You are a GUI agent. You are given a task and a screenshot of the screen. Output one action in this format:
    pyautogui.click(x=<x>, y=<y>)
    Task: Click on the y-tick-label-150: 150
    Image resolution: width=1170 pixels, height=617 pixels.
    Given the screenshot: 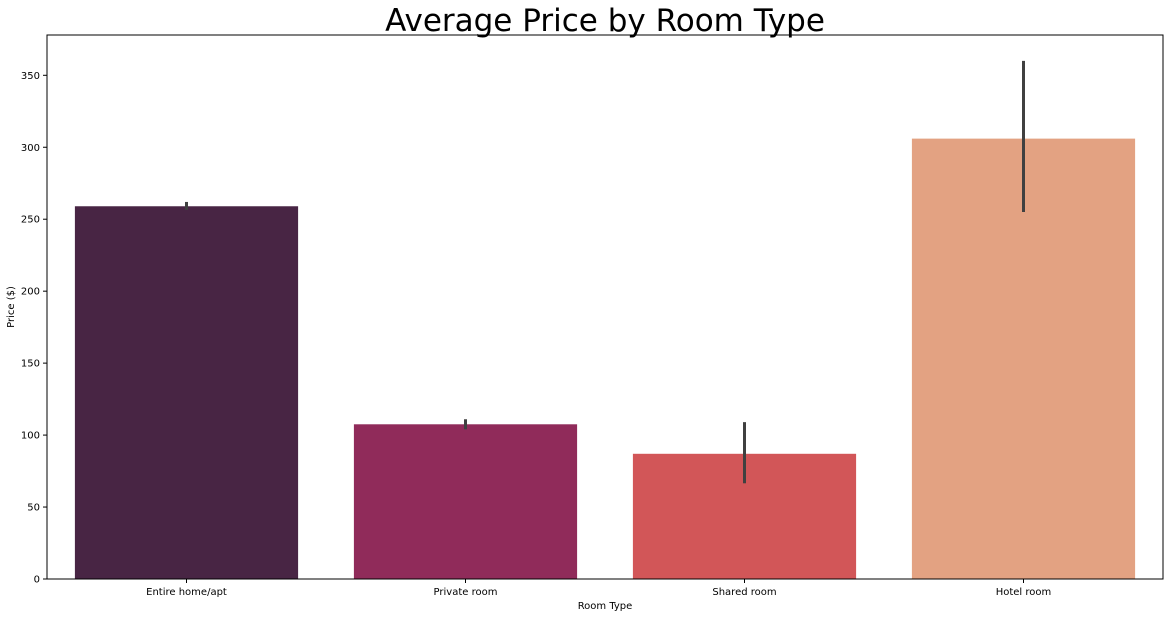 What is the action you would take?
    pyautogui.click(x=30, y=364)
    